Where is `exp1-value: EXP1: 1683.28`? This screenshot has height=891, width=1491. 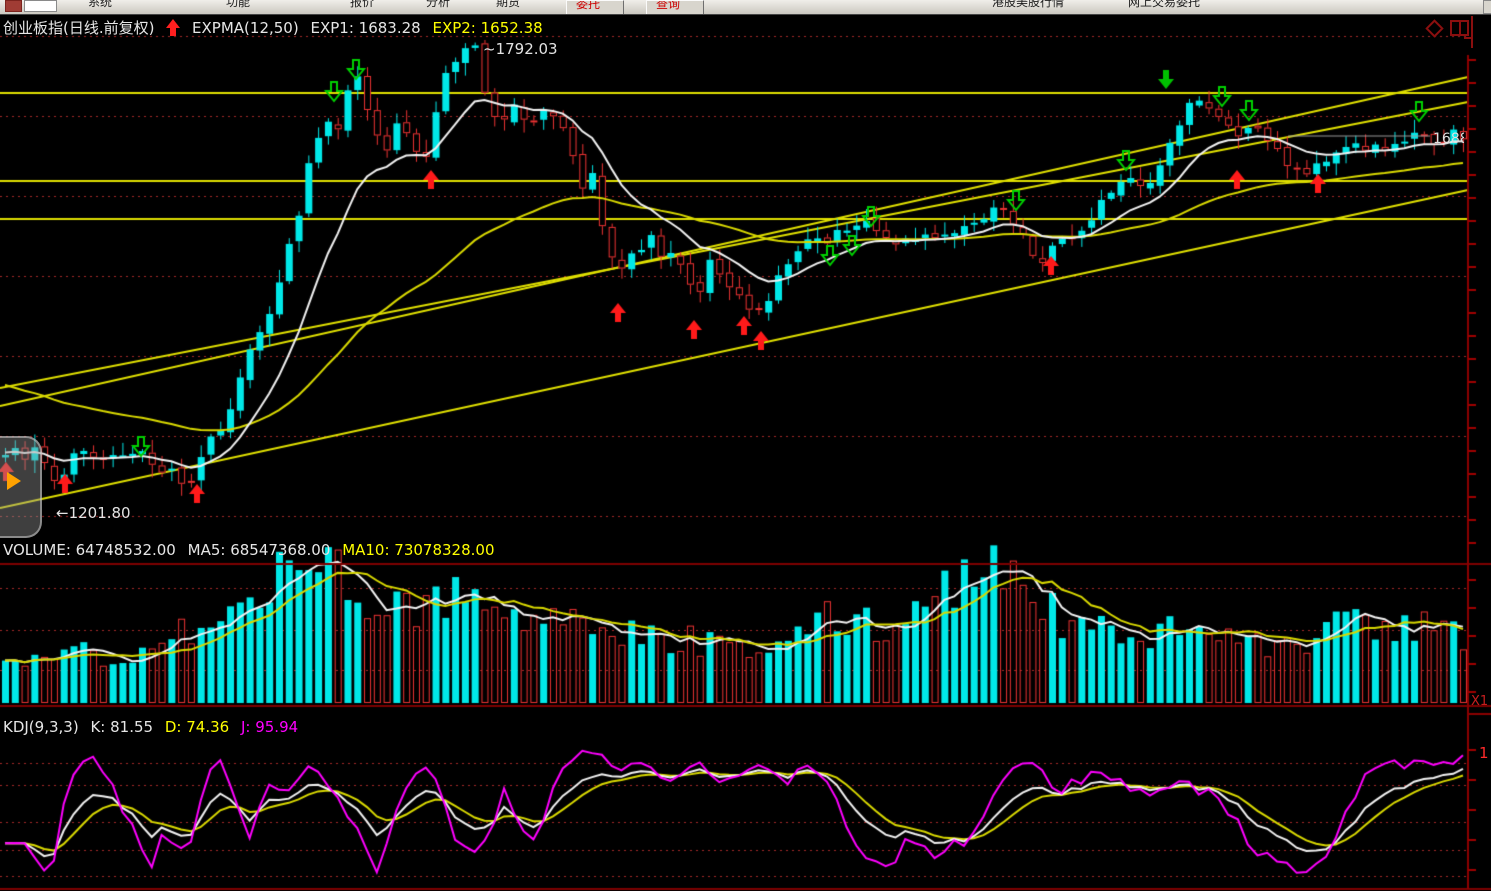 exp1-value: EXP1: 1683.28 is located at coordinates (365, 28).